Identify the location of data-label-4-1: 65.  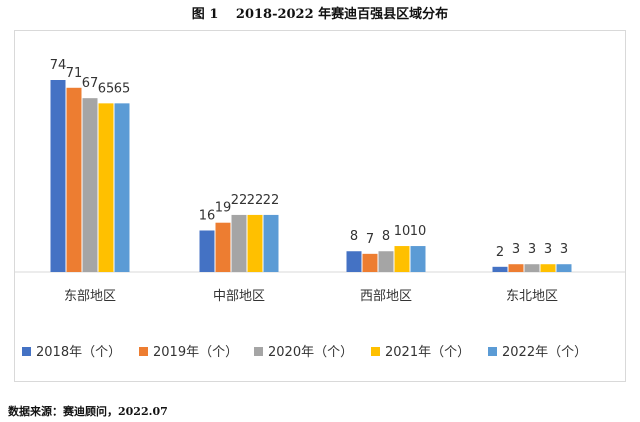
(106, 88).